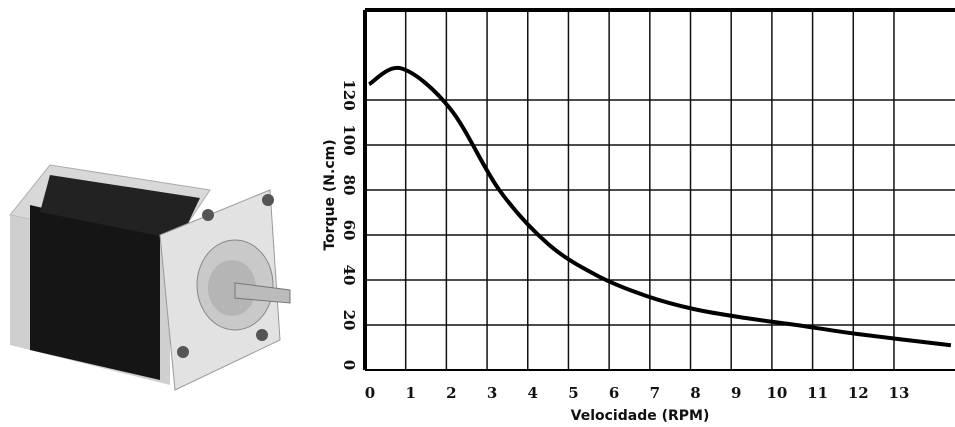  Describe the element at coordinates (655, 393) in the screenshot. I see `x-tick-label: 7` at that location.